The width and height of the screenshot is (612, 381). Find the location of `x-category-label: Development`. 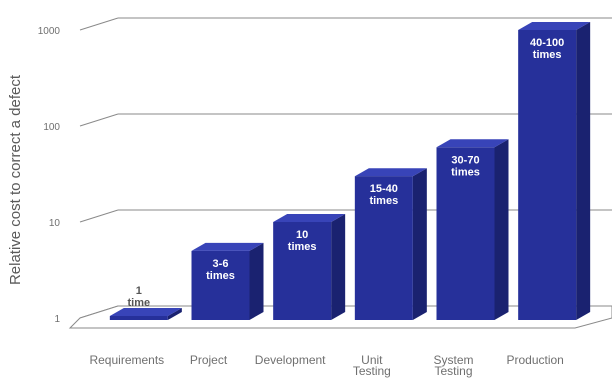

x-category-label: Development is located at coordinates (290, 360).